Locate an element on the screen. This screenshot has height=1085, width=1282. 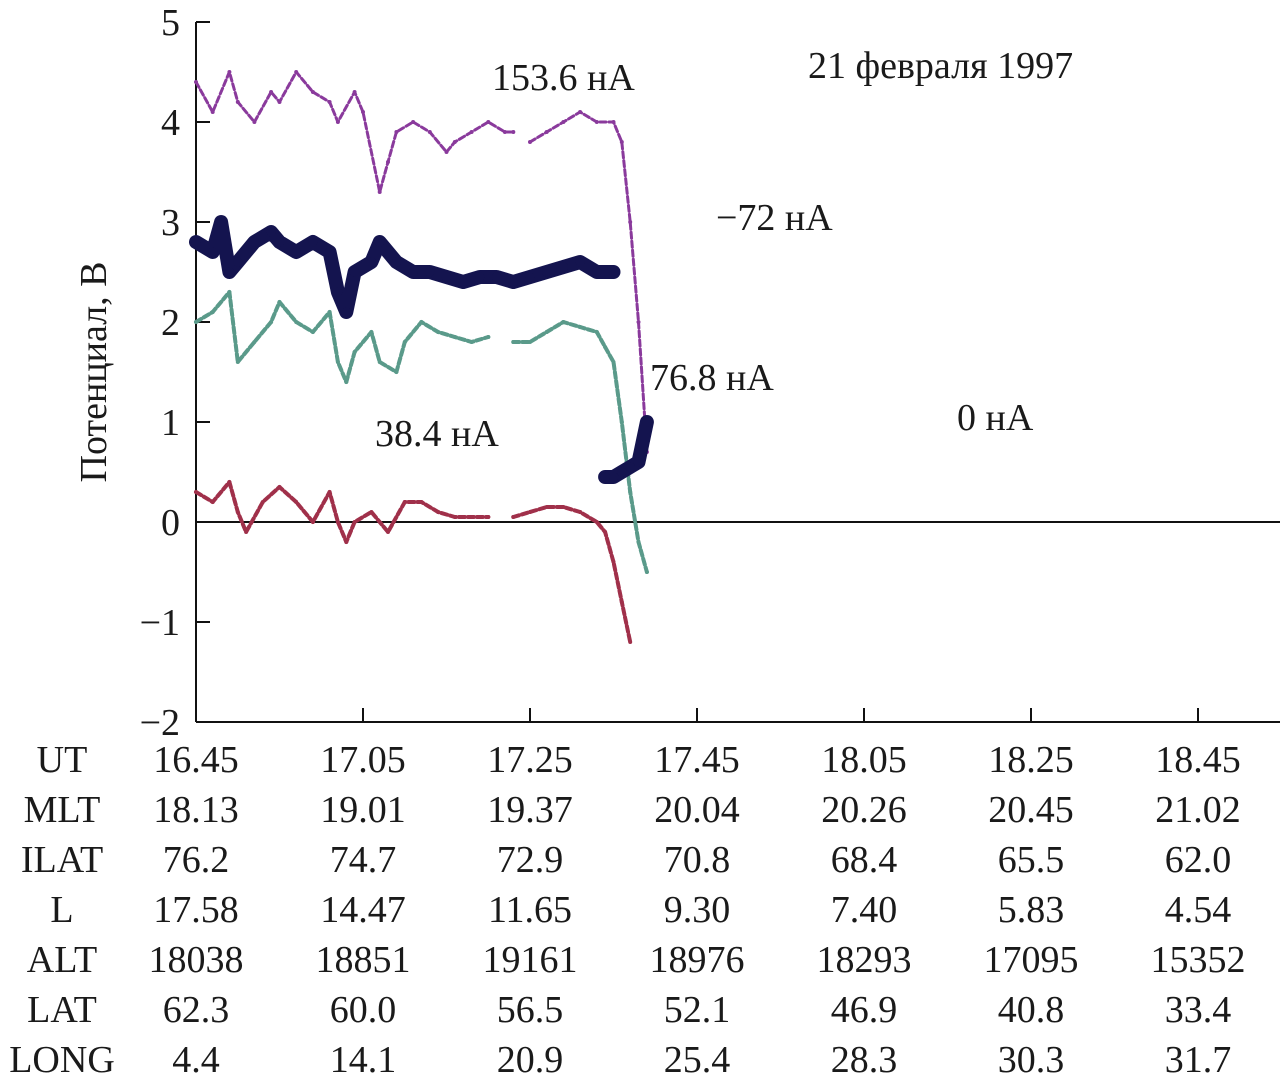
series-label-153-6: 153.6 нА is located at coordinates (563, 78).